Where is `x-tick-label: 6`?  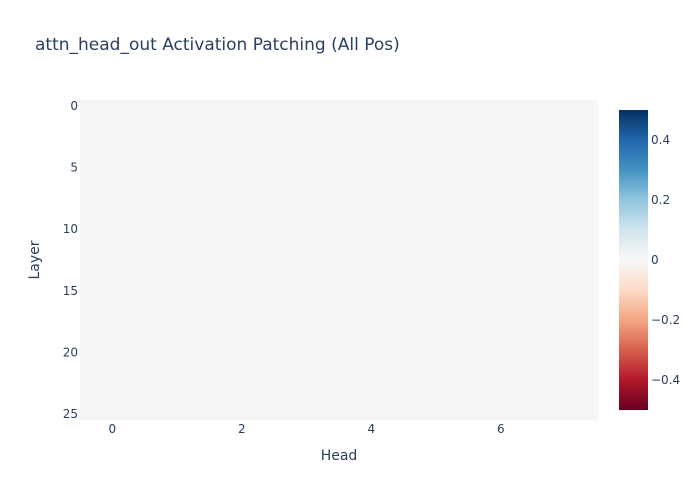 x-tick-label: 6 is located at coordinates (501, 429).